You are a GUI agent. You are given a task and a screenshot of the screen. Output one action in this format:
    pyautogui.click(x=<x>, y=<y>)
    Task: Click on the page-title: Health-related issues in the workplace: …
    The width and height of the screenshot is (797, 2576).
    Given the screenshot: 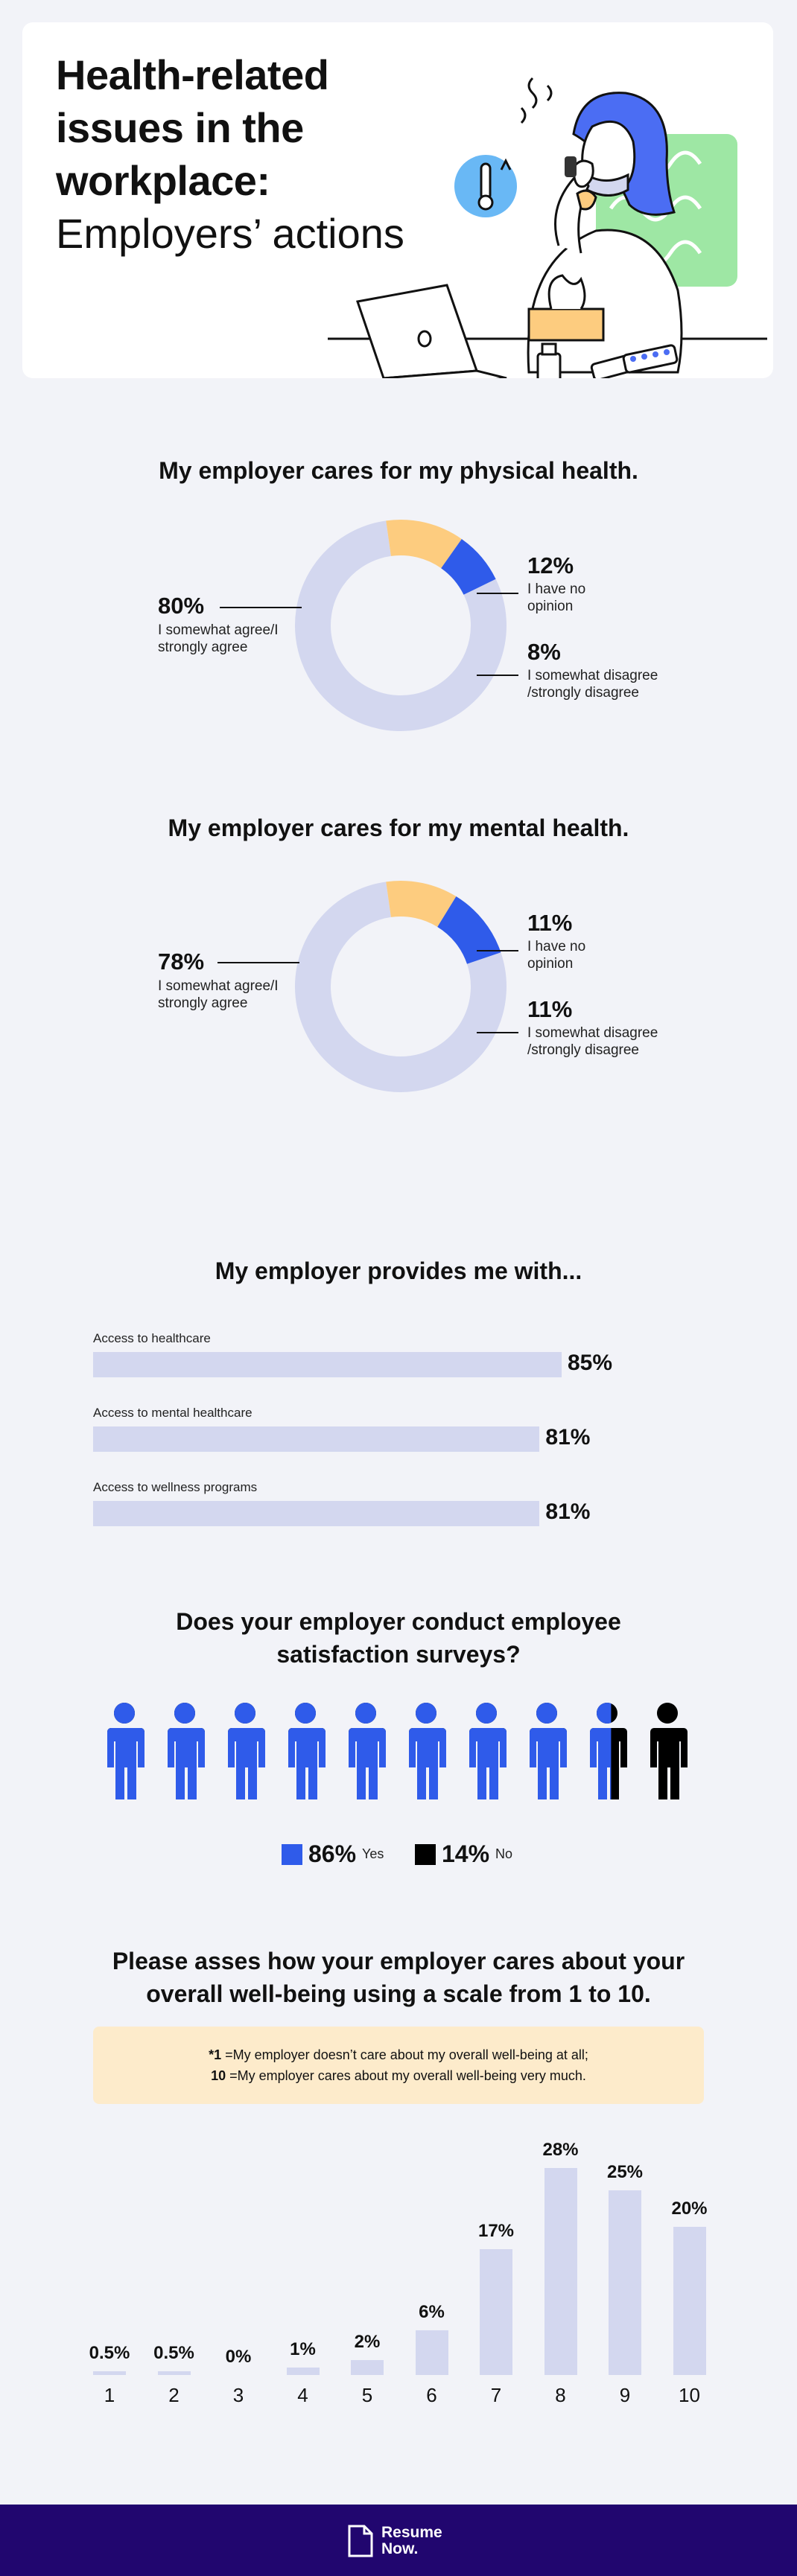 What is the action you would take?
    pyautogui.click(x=231, y=154)
    